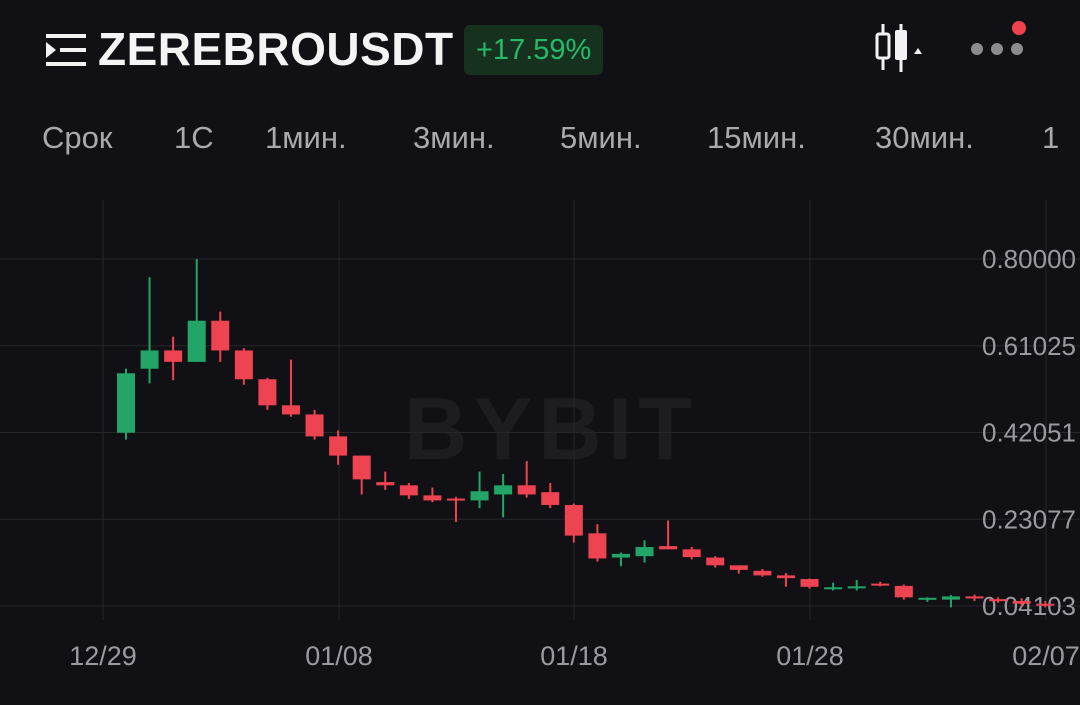  I want to click on candlestick-icon, so click(900, 48).